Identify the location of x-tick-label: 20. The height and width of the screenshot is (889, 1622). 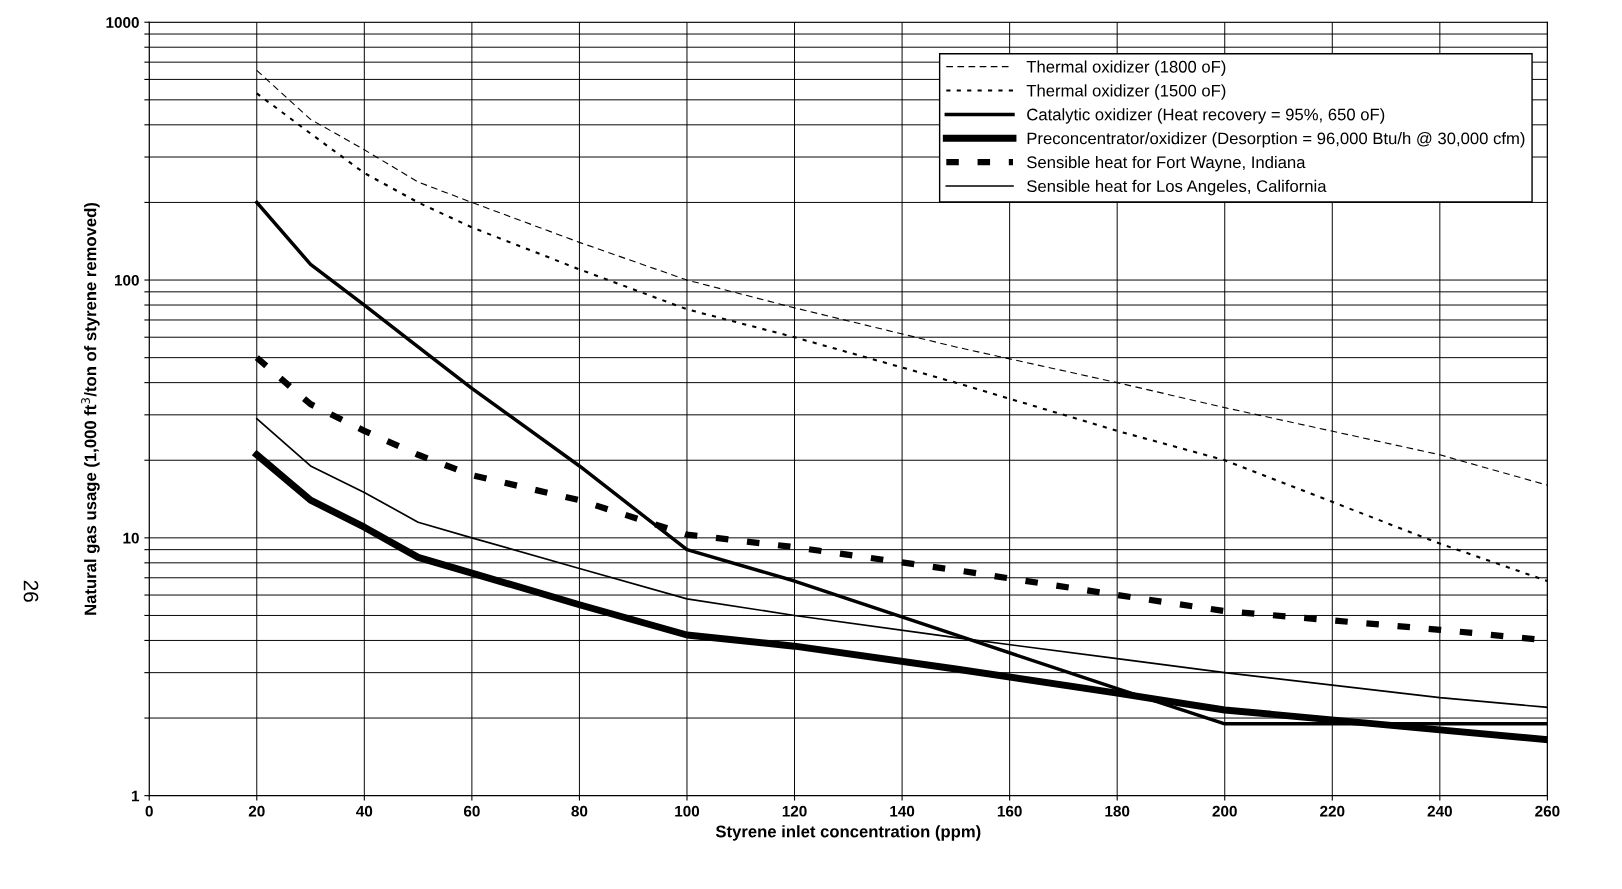
(256, 811).